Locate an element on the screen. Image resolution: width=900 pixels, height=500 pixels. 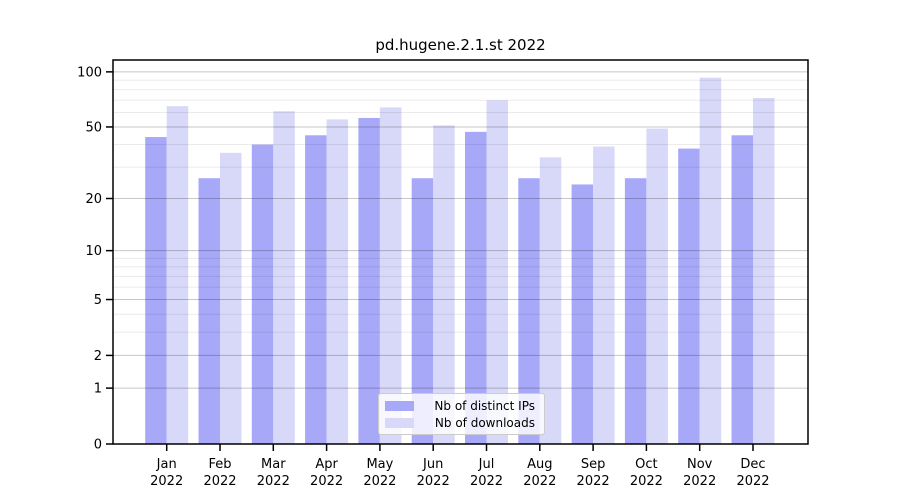
x-tick-label-year-jun: 2022 is located at coordinates (433, 481).